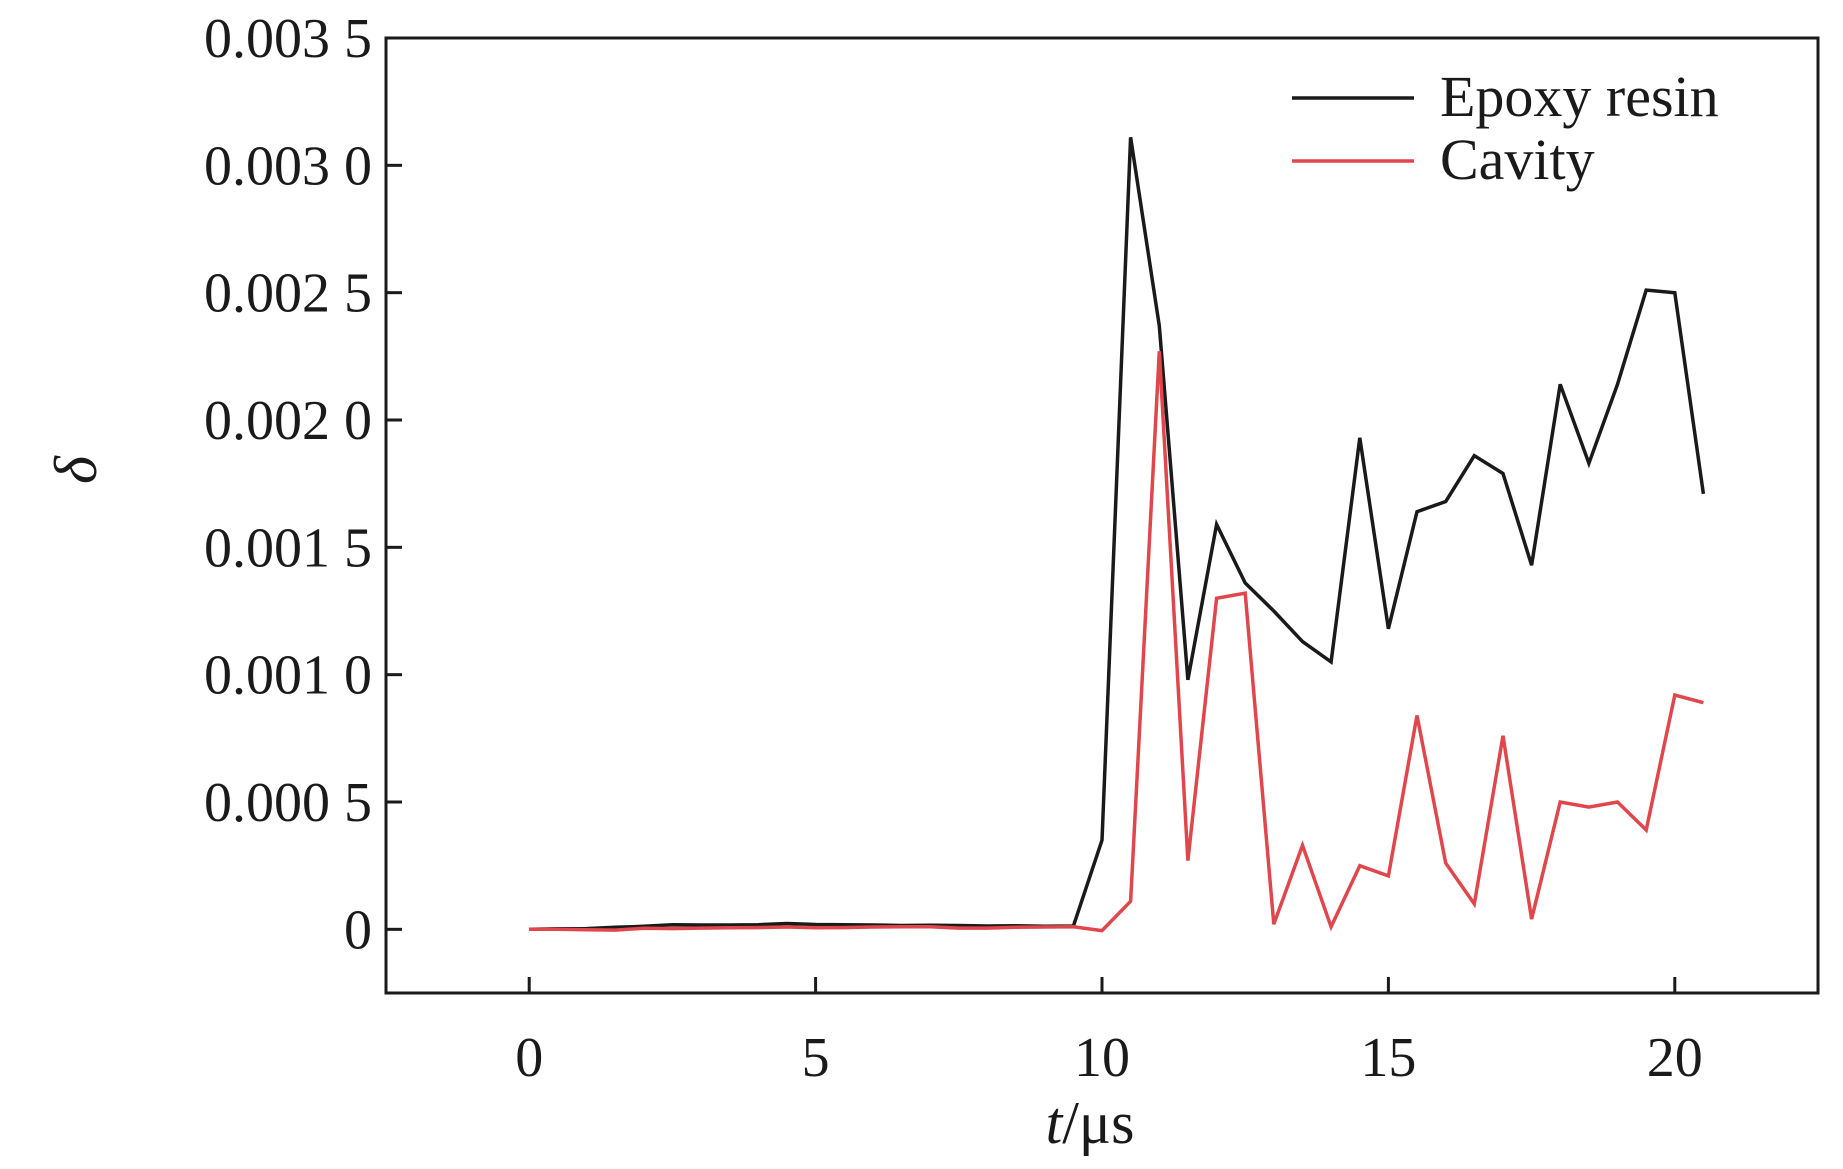  Describe the element at coordinates (1102, 1058) in the screenshot. I see `x-tick-label: 10` at that location.